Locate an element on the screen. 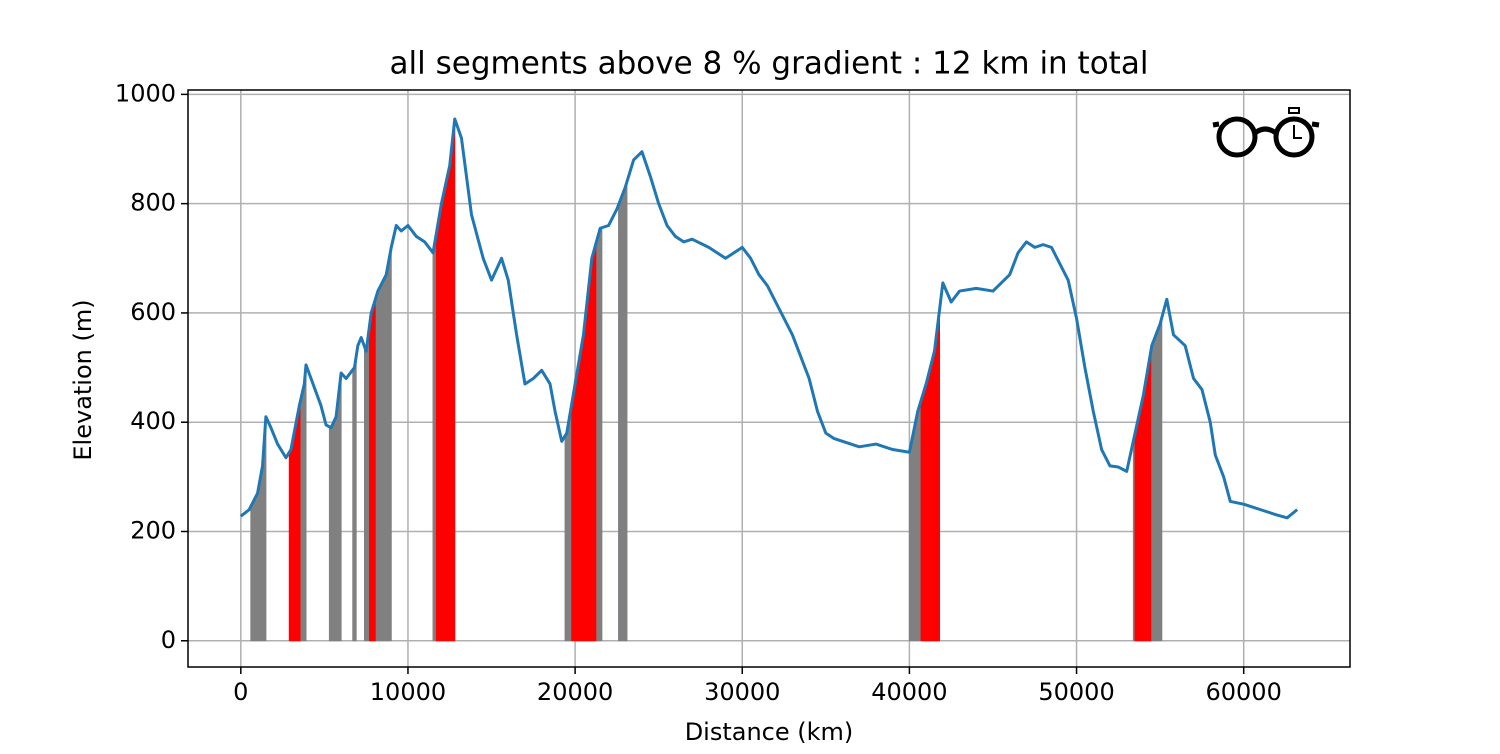  logo is located at coordinates (1266, 132).